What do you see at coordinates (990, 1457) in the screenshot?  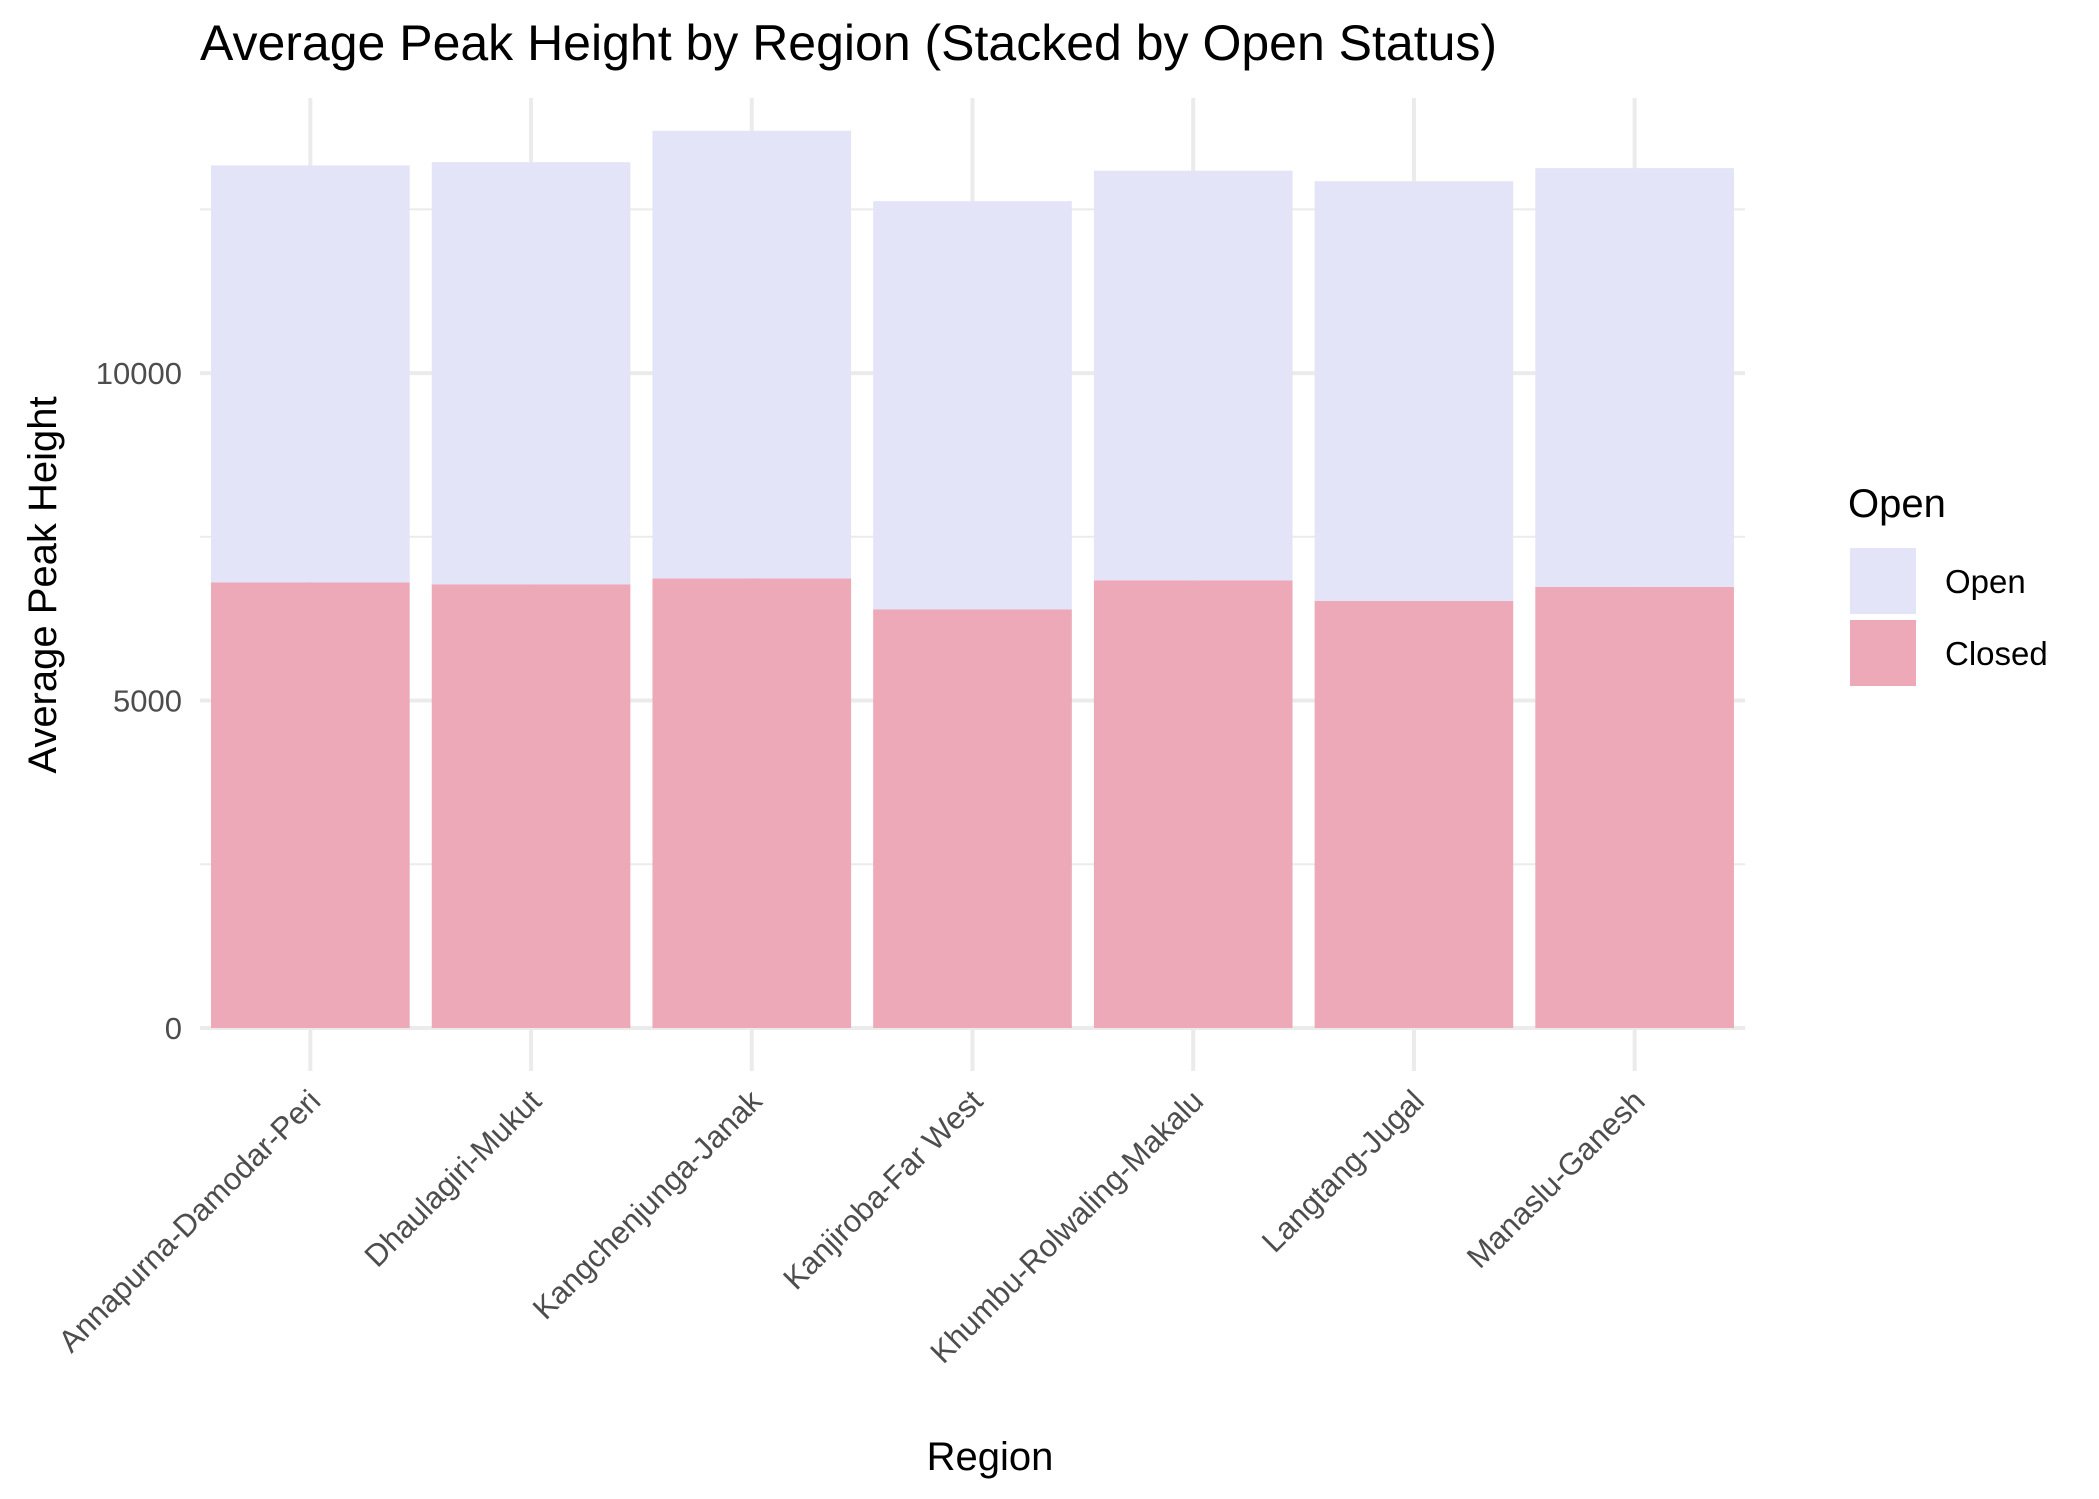 I see `x-axis-title: Region` at bounding box center [990, 1457].